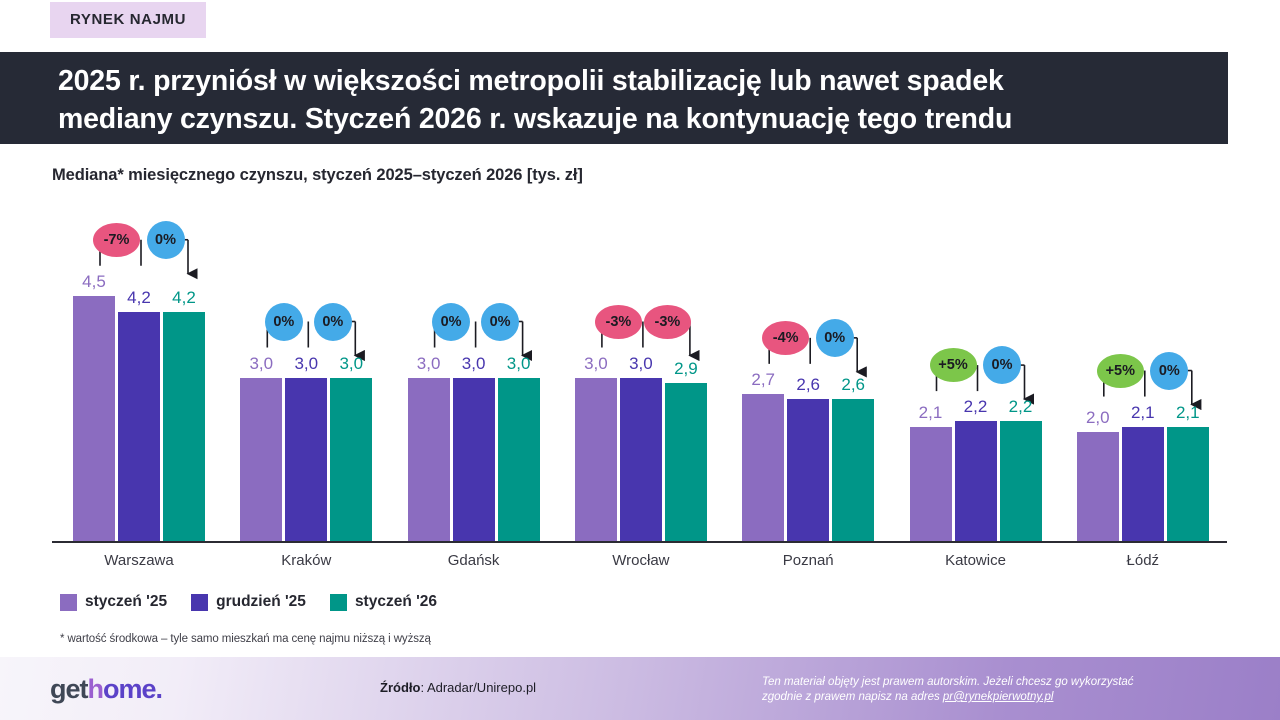 Image resolution: width=1280 pixels, height=720 pixels. I want to click on change-badge-gdańsk-1: 0%, so click(451, 321).